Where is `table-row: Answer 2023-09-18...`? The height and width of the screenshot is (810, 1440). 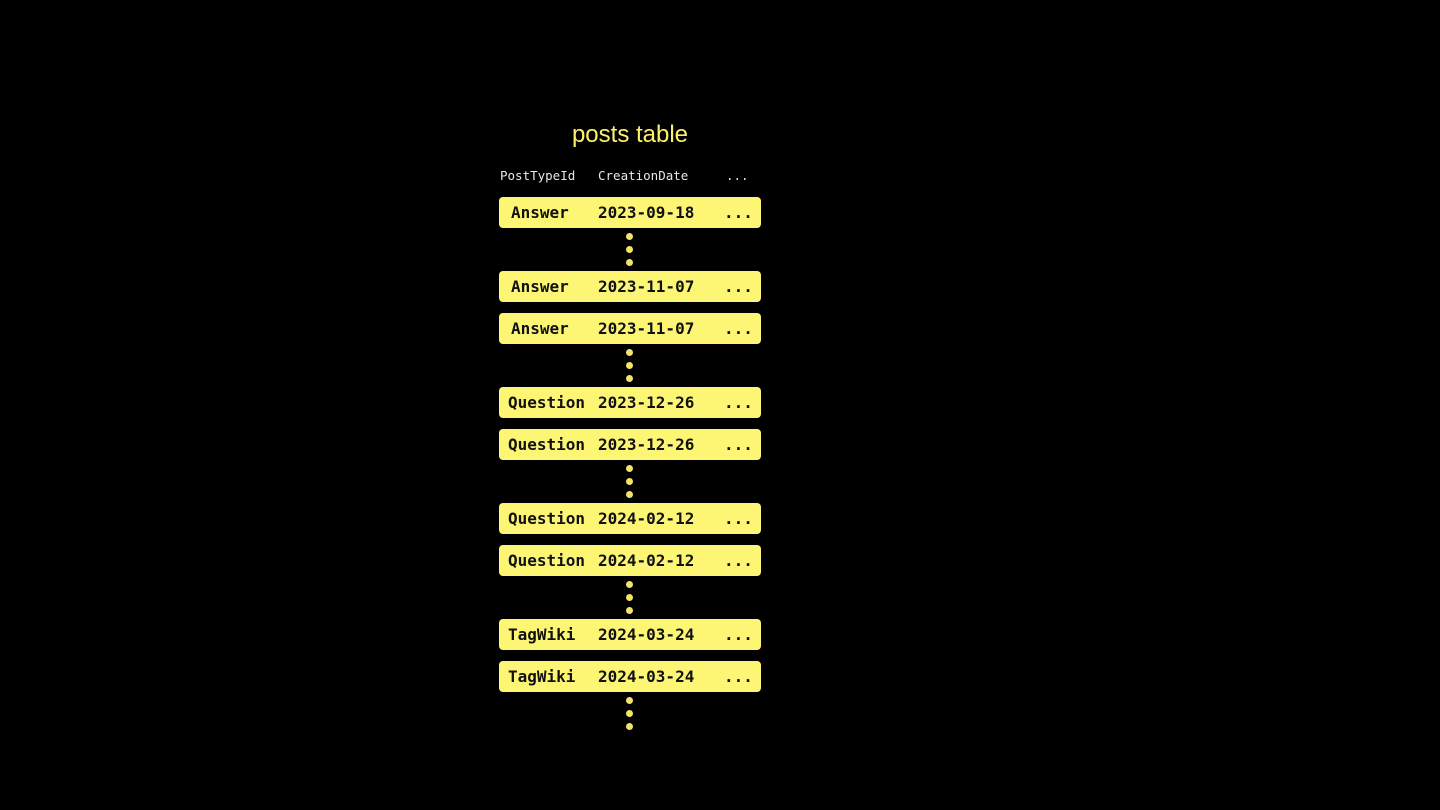
table-row: Answer 2023-09-18... is located at coordinates (630, 212).